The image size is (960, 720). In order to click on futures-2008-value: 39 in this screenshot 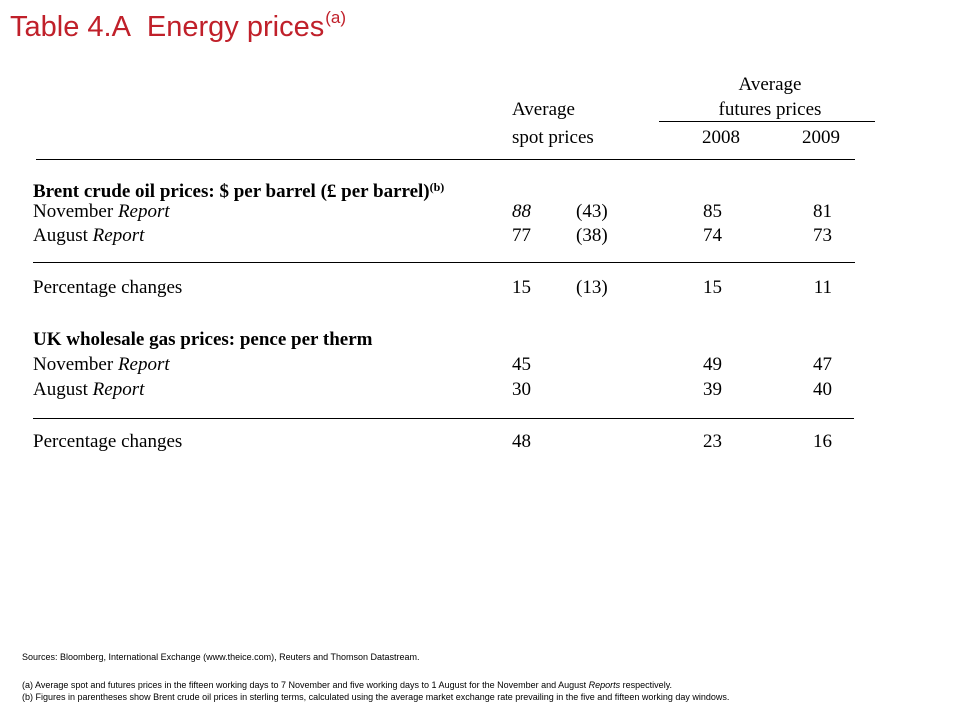, I will do `click(712, 389)`.